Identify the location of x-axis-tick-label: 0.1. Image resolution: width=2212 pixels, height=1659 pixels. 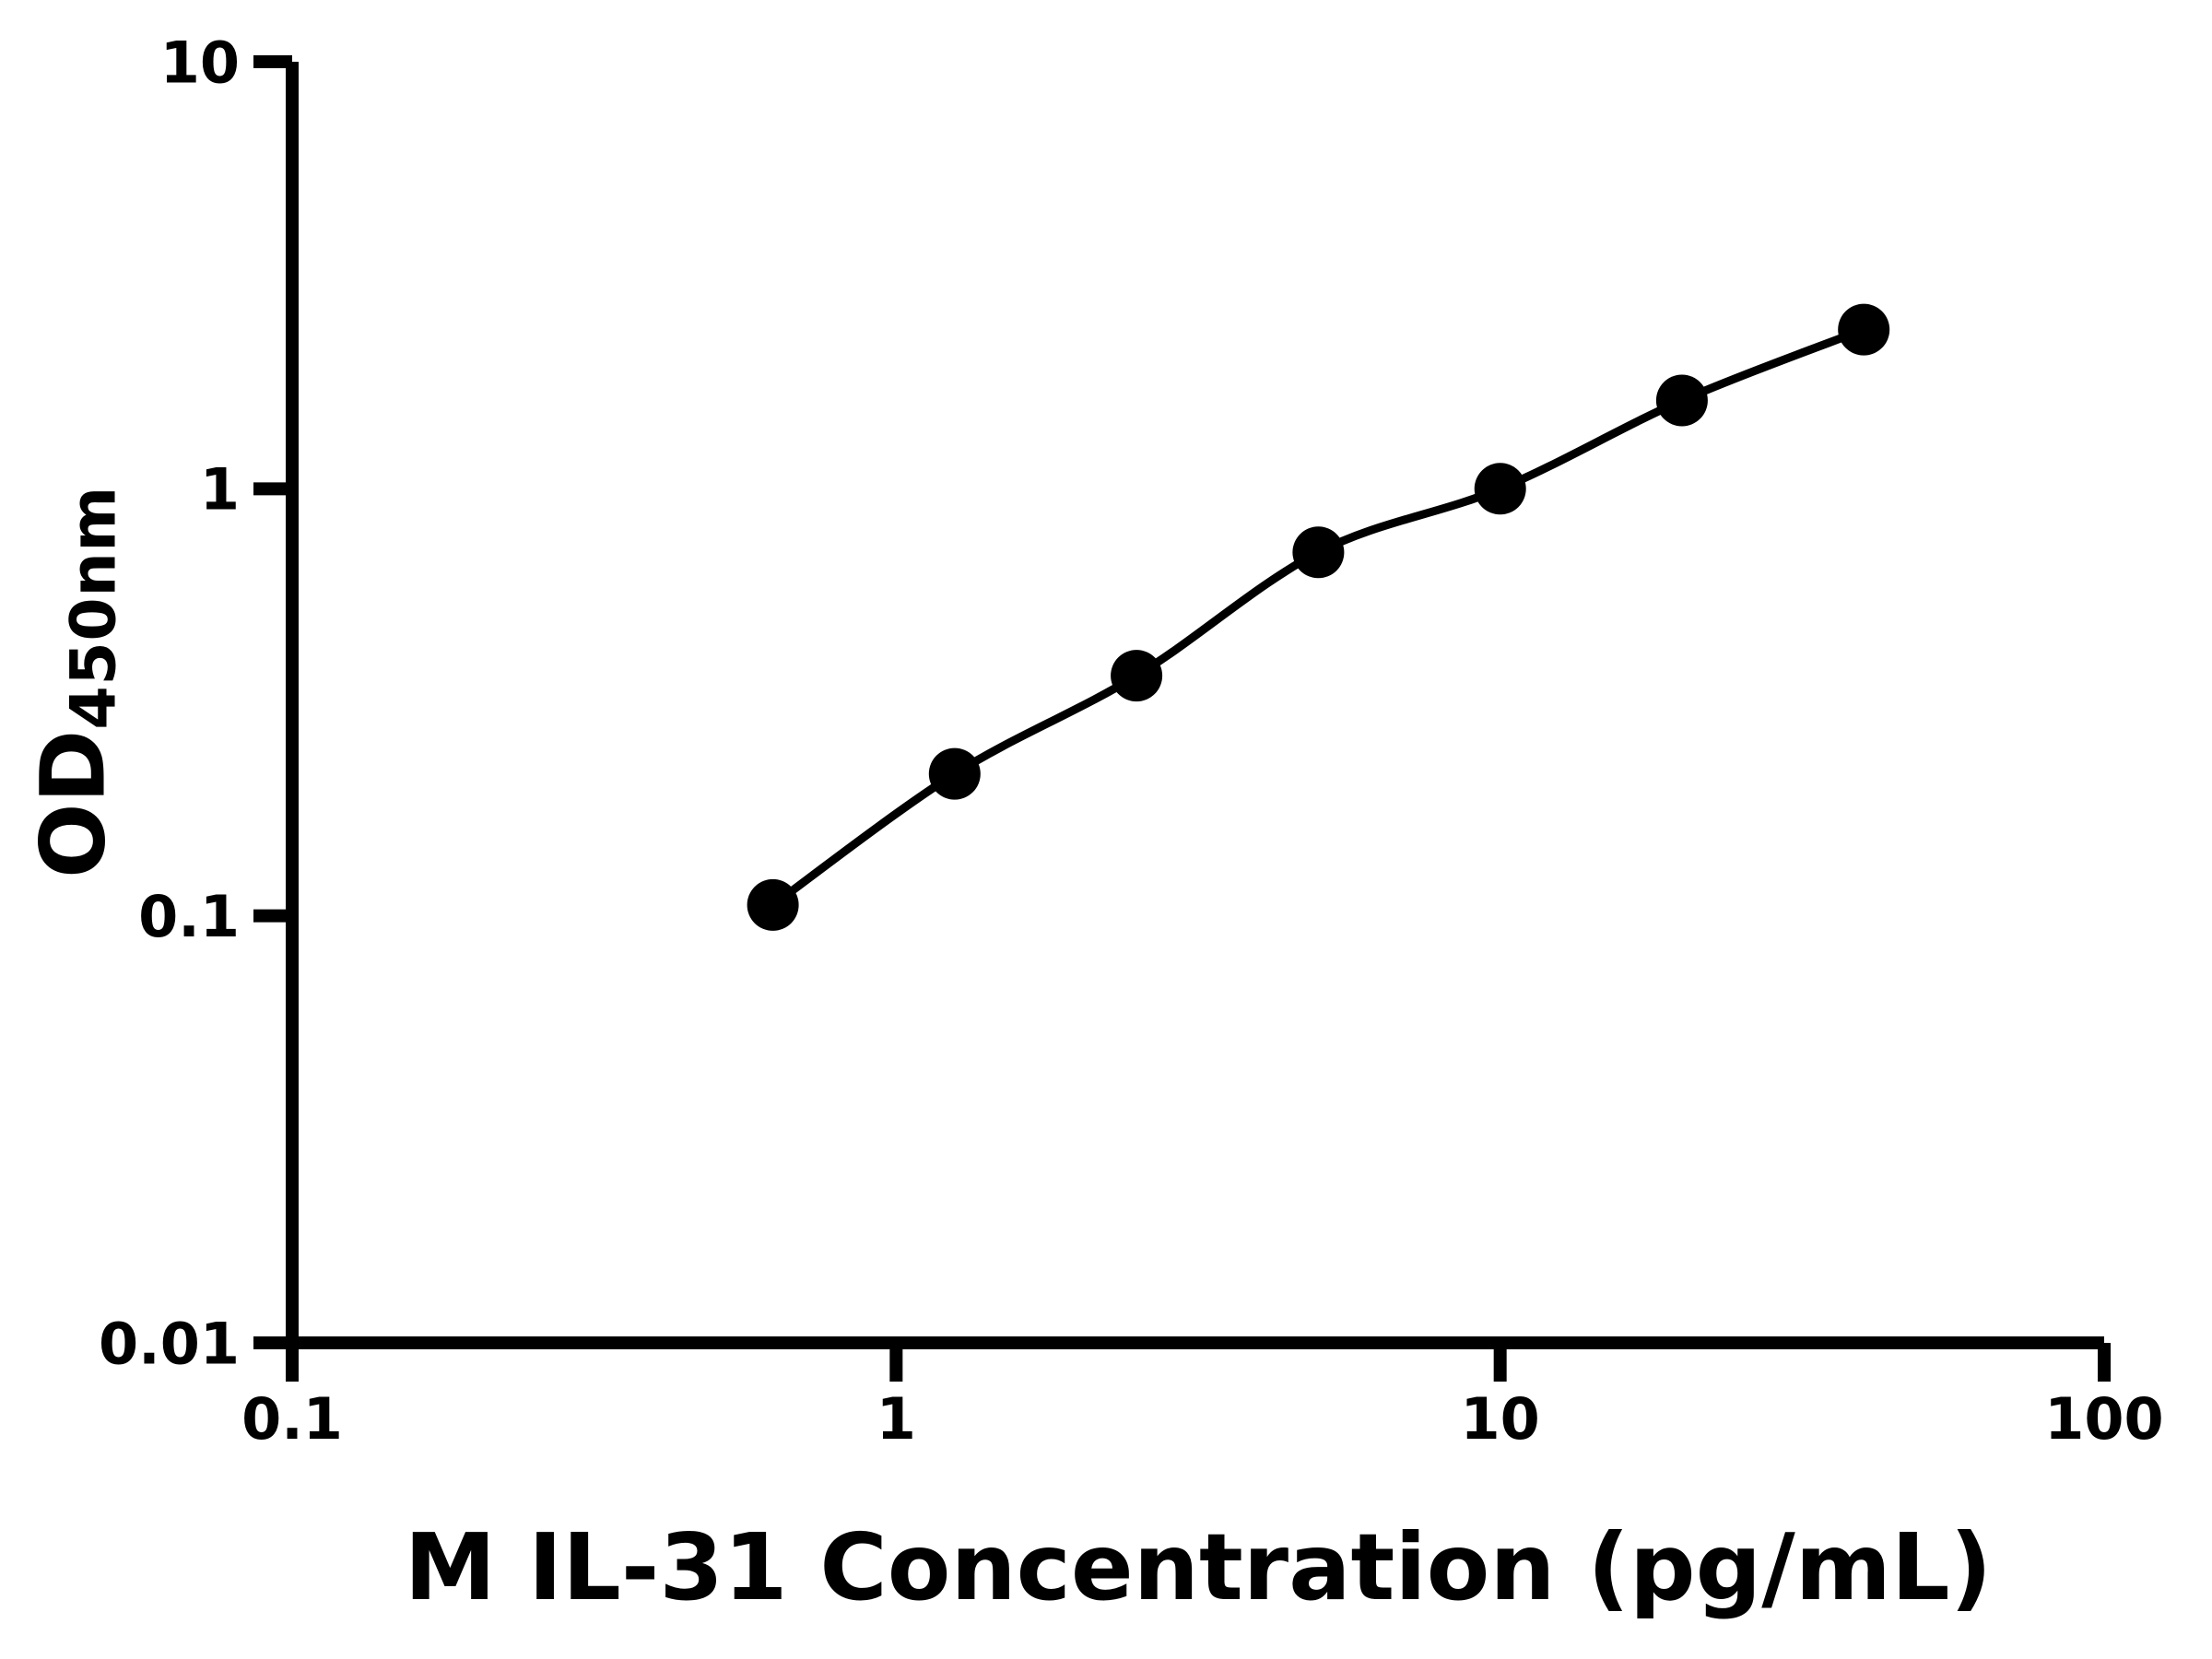
(292, 1419).